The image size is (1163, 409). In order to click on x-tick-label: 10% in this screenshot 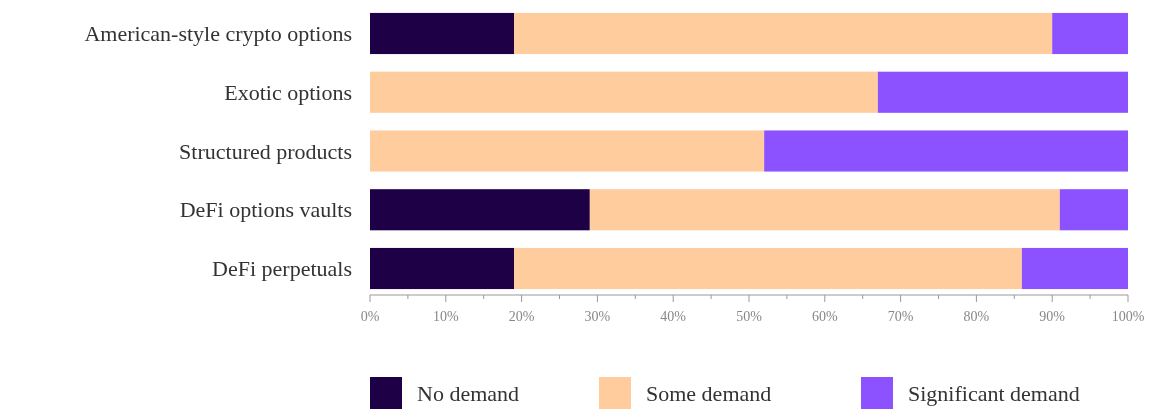, I will do `click(445, 316)`.